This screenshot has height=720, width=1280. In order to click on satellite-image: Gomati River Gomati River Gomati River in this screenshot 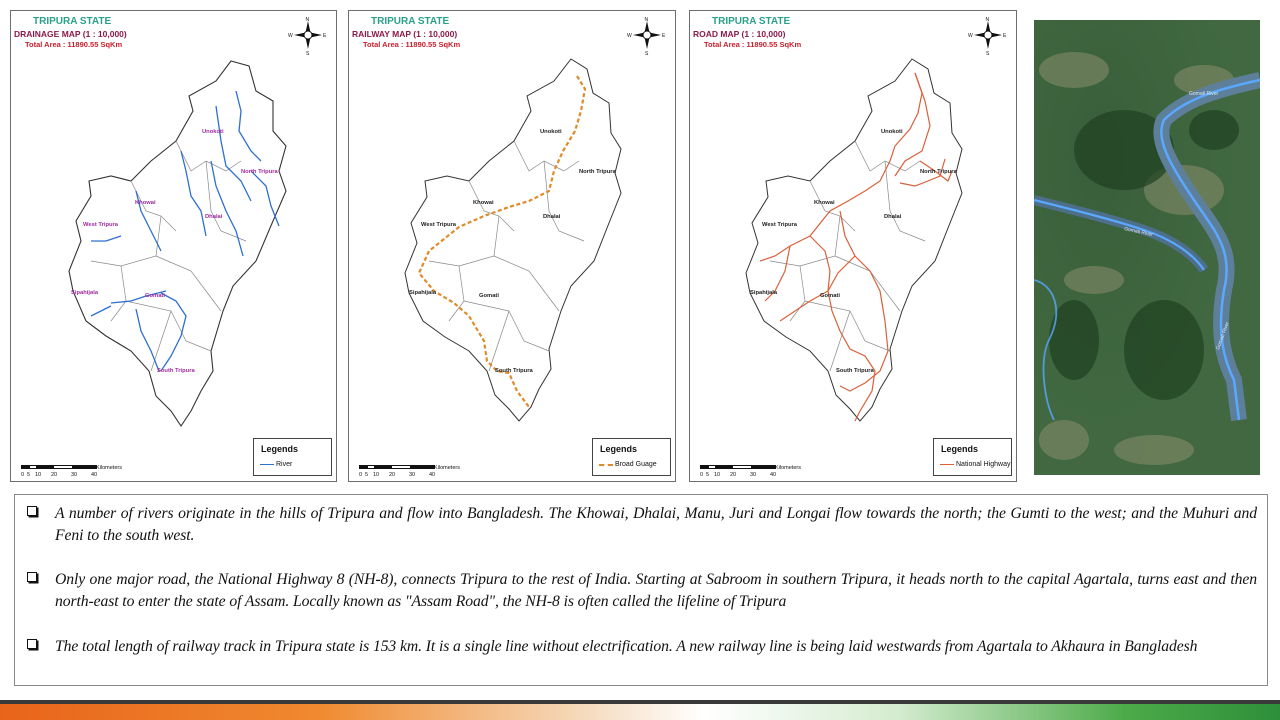, I will do `click(1147, 247)`.